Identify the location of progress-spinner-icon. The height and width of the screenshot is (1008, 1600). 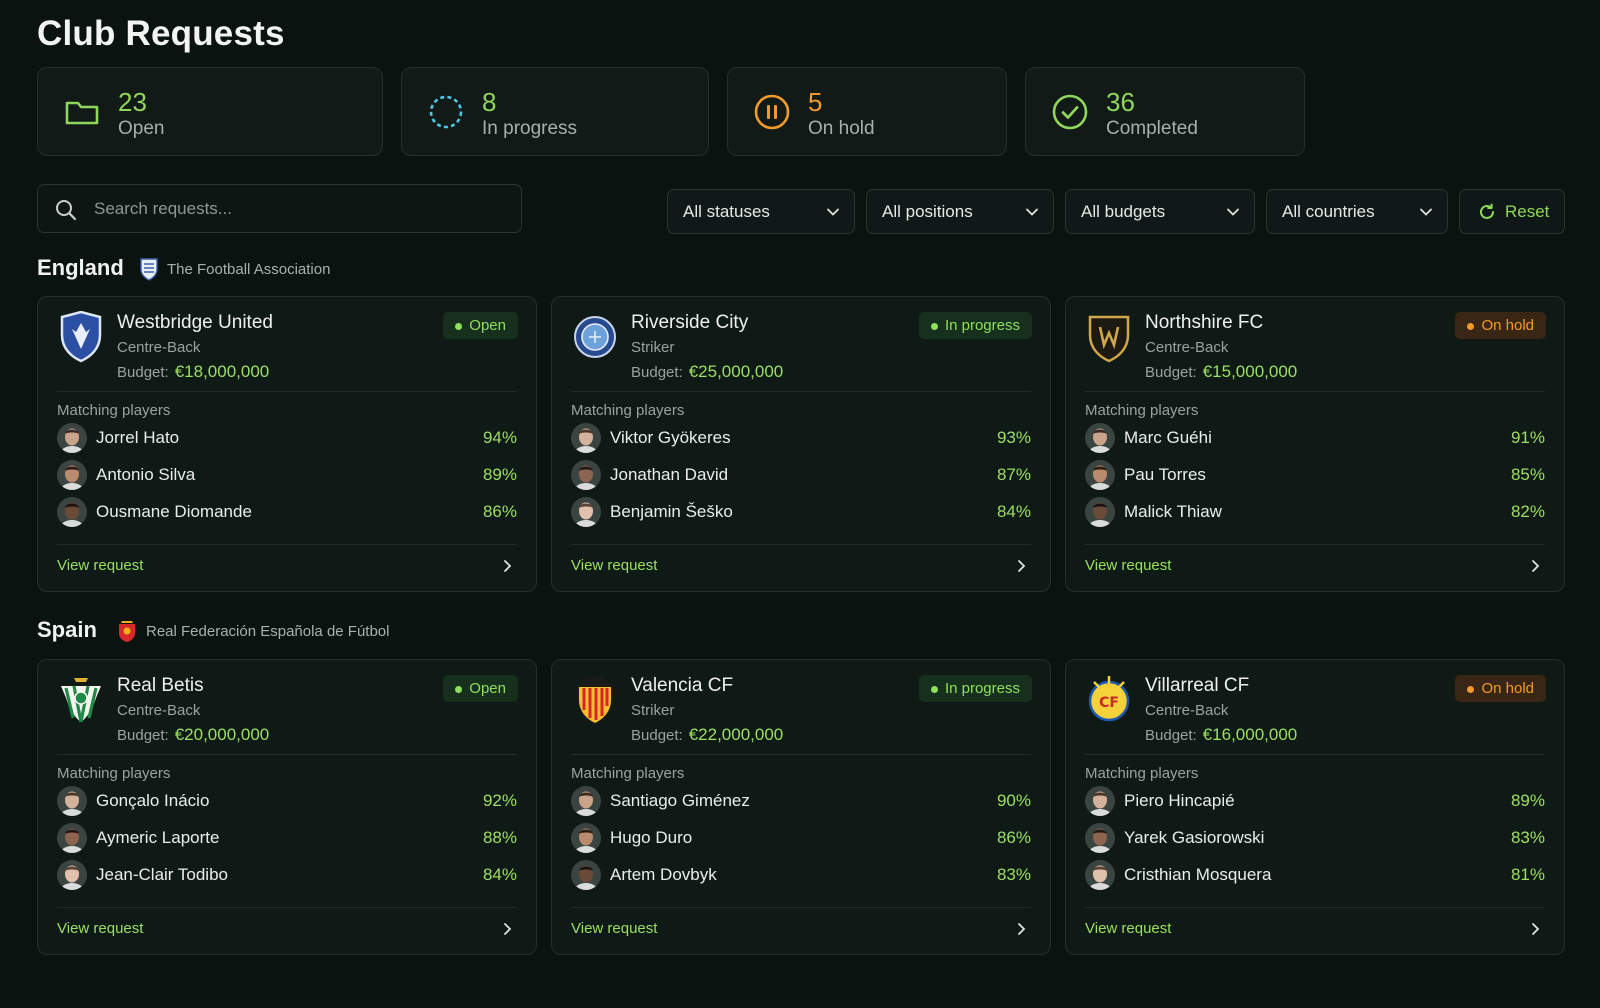
(446, 112).